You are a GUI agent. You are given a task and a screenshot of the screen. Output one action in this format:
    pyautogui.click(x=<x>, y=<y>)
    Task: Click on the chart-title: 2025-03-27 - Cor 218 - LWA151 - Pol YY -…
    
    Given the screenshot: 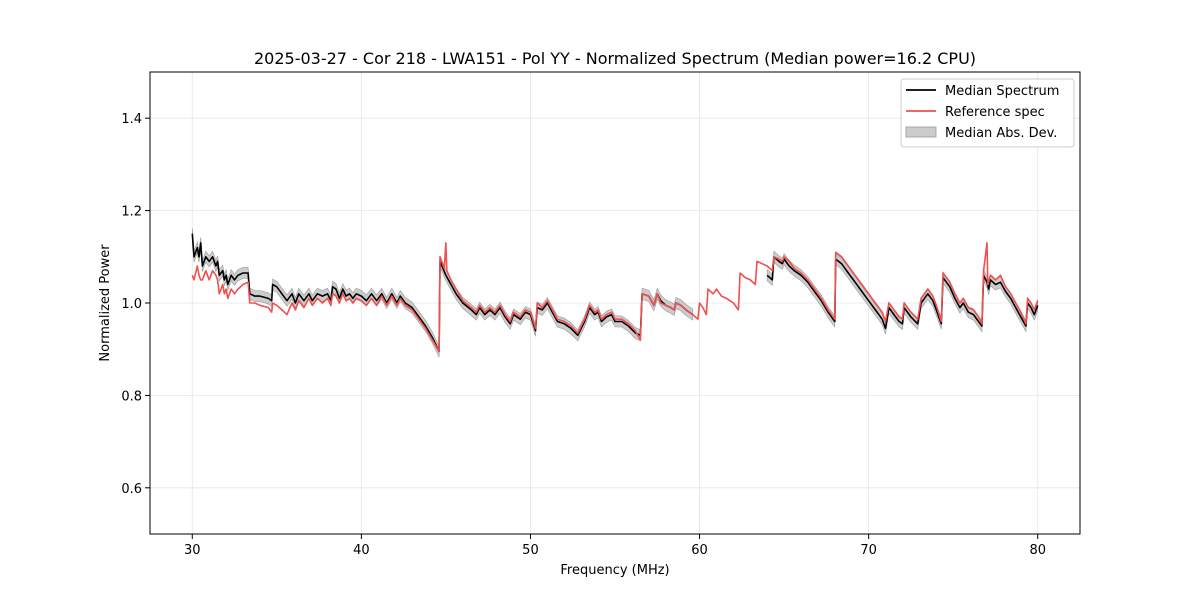 What is the action you would take?
    pyautogui.click(x=615, y=58)
    